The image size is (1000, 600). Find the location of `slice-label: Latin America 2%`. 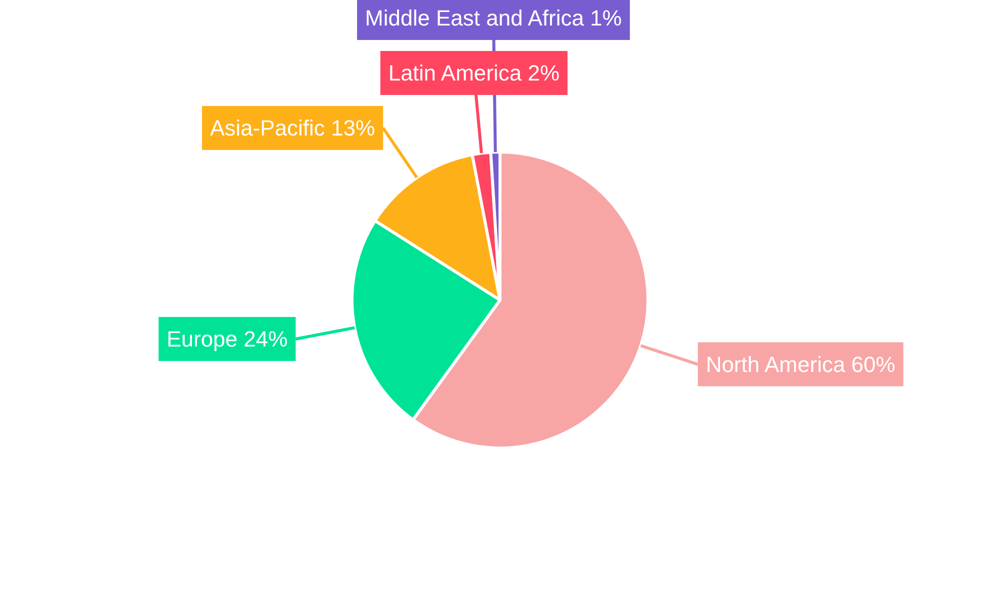

slice-label: Latin America 2% is located at coordinates (474, 73).